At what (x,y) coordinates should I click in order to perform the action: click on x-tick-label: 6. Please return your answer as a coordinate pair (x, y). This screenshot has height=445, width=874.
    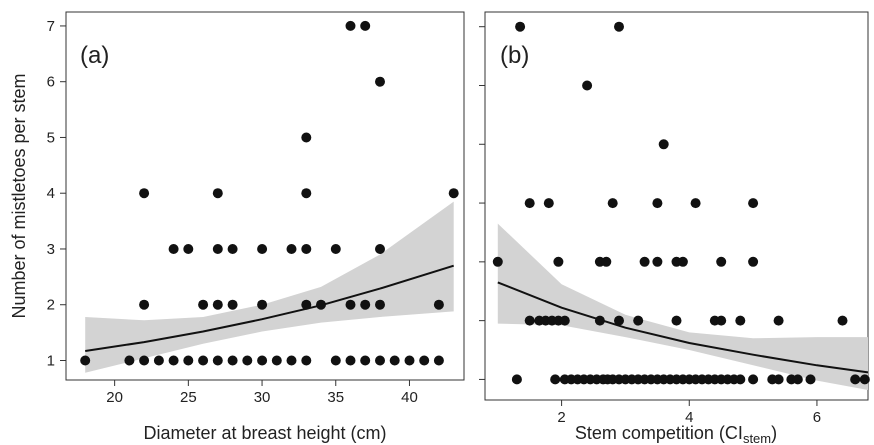
    Looking at the image, I should click on (817, 417).